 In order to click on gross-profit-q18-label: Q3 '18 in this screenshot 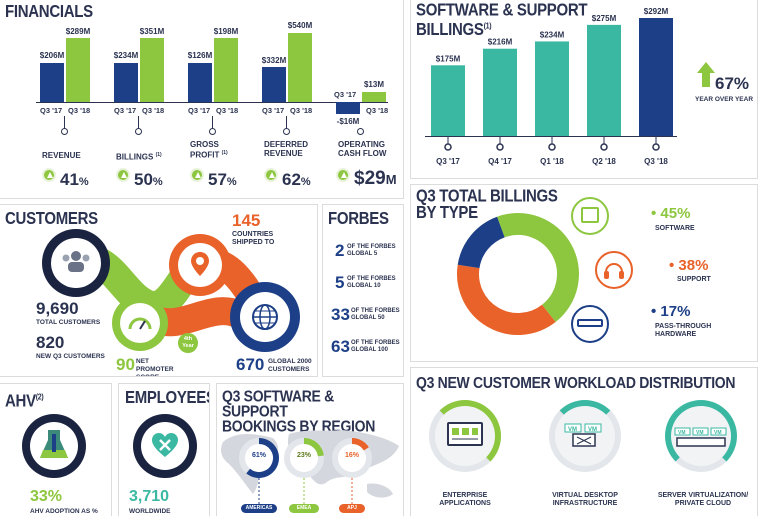, I will do `click(227, 110)`.